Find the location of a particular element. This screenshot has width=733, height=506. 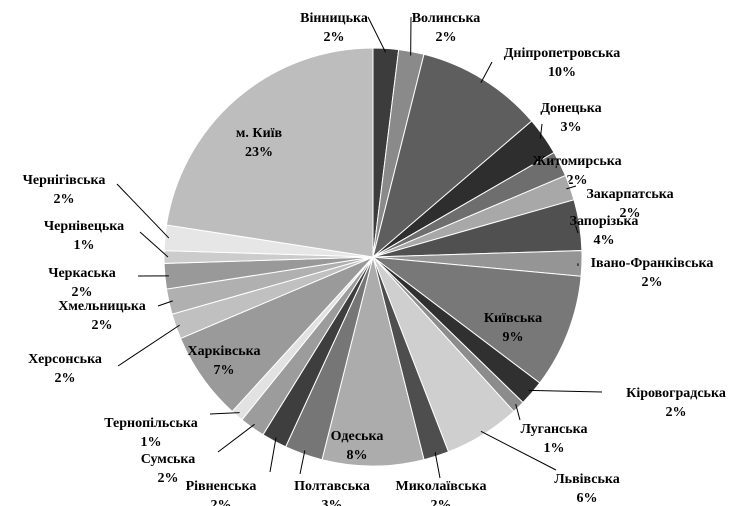

slice-name: Миколаївська is located at coordinates (441, 486).